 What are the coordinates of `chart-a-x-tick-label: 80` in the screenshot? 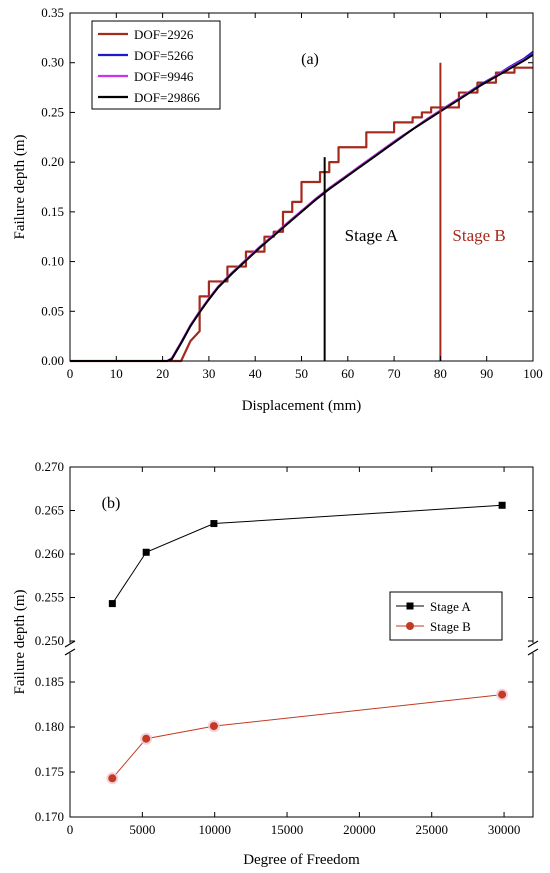 It's located at (440, 373).